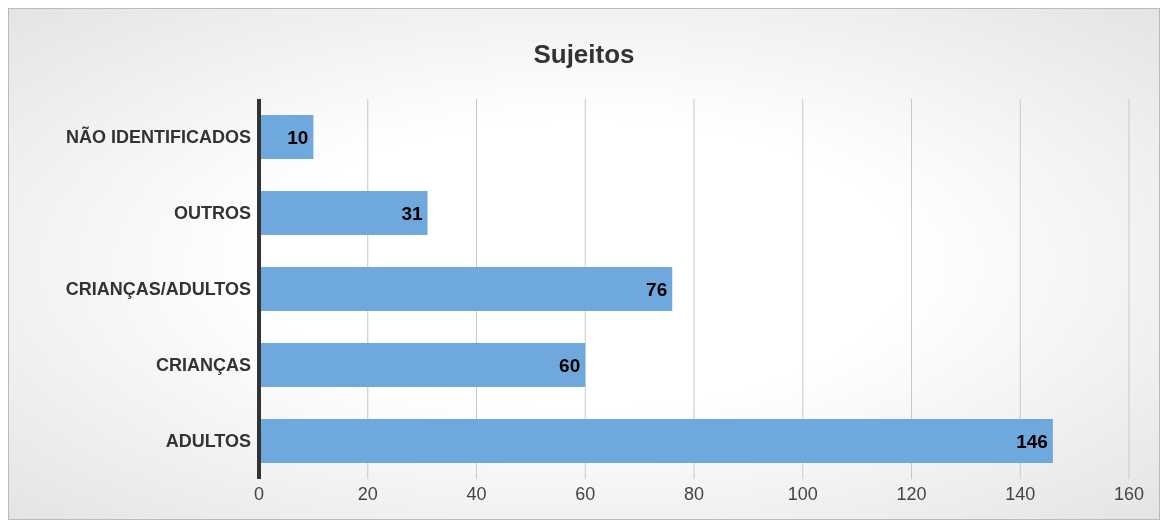 The width and height of the screenshot is (1167, 527). What do you see at coordinates (1032, 441) in the screenshot?
I see `data-label: 146` at bounding box center [1032, 441].